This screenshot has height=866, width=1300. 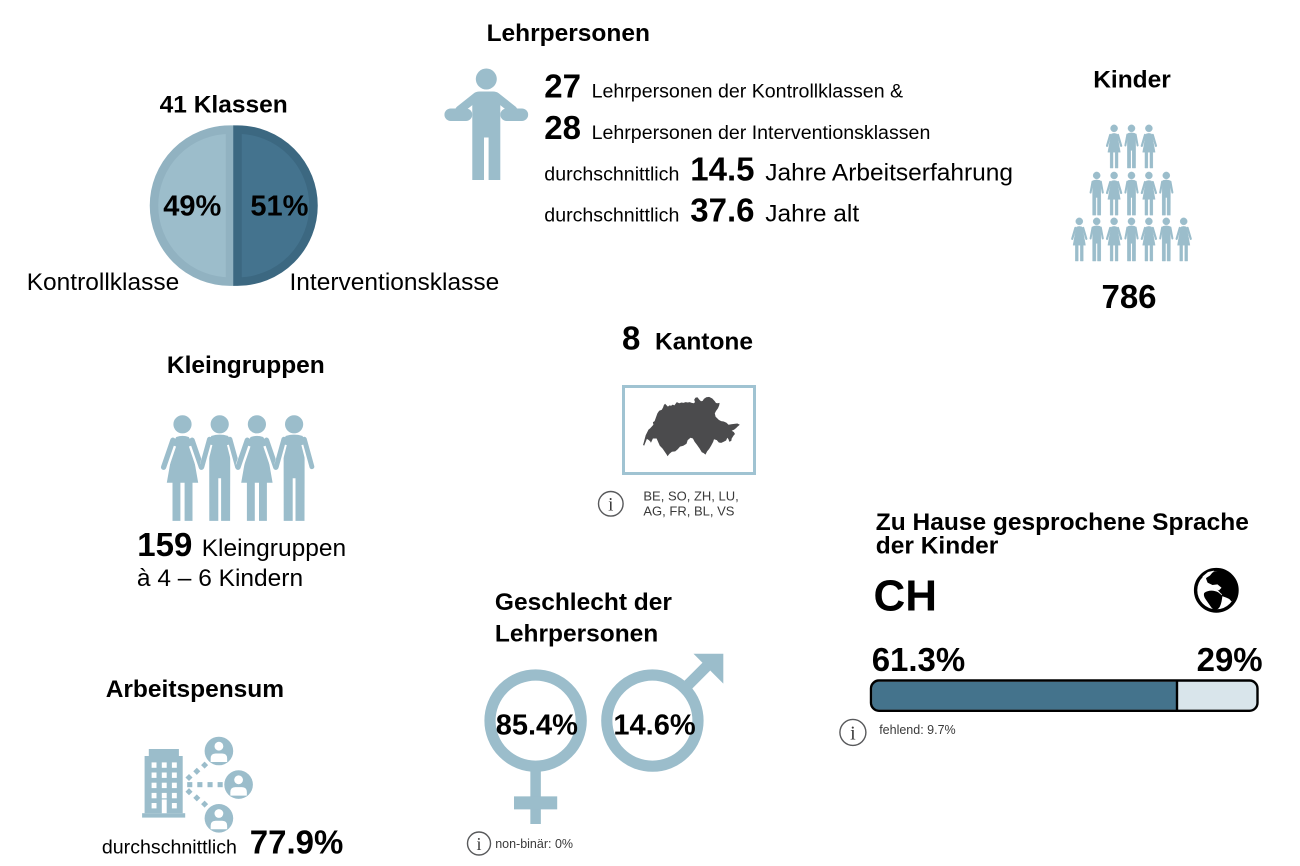 I want to click on svg-text: BE, SO, ZH, LU,, so click(x=690, y=496).